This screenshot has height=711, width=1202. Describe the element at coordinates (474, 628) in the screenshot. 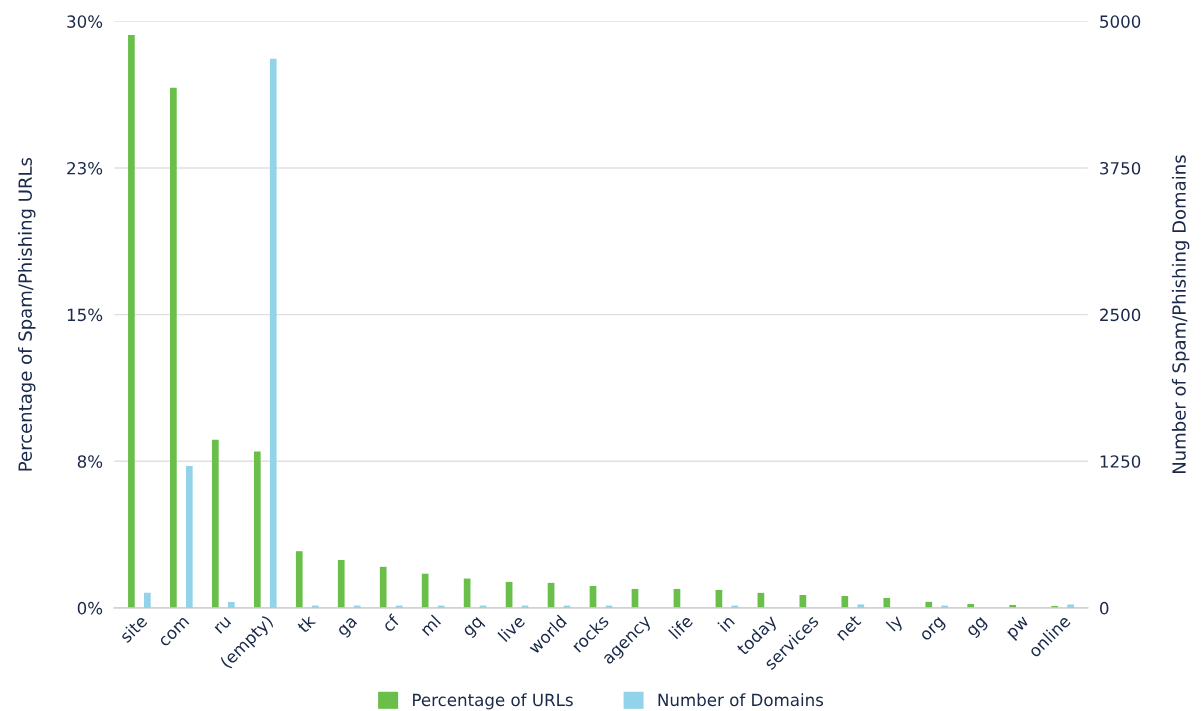

I see `x-tick-label: gq` at that location.